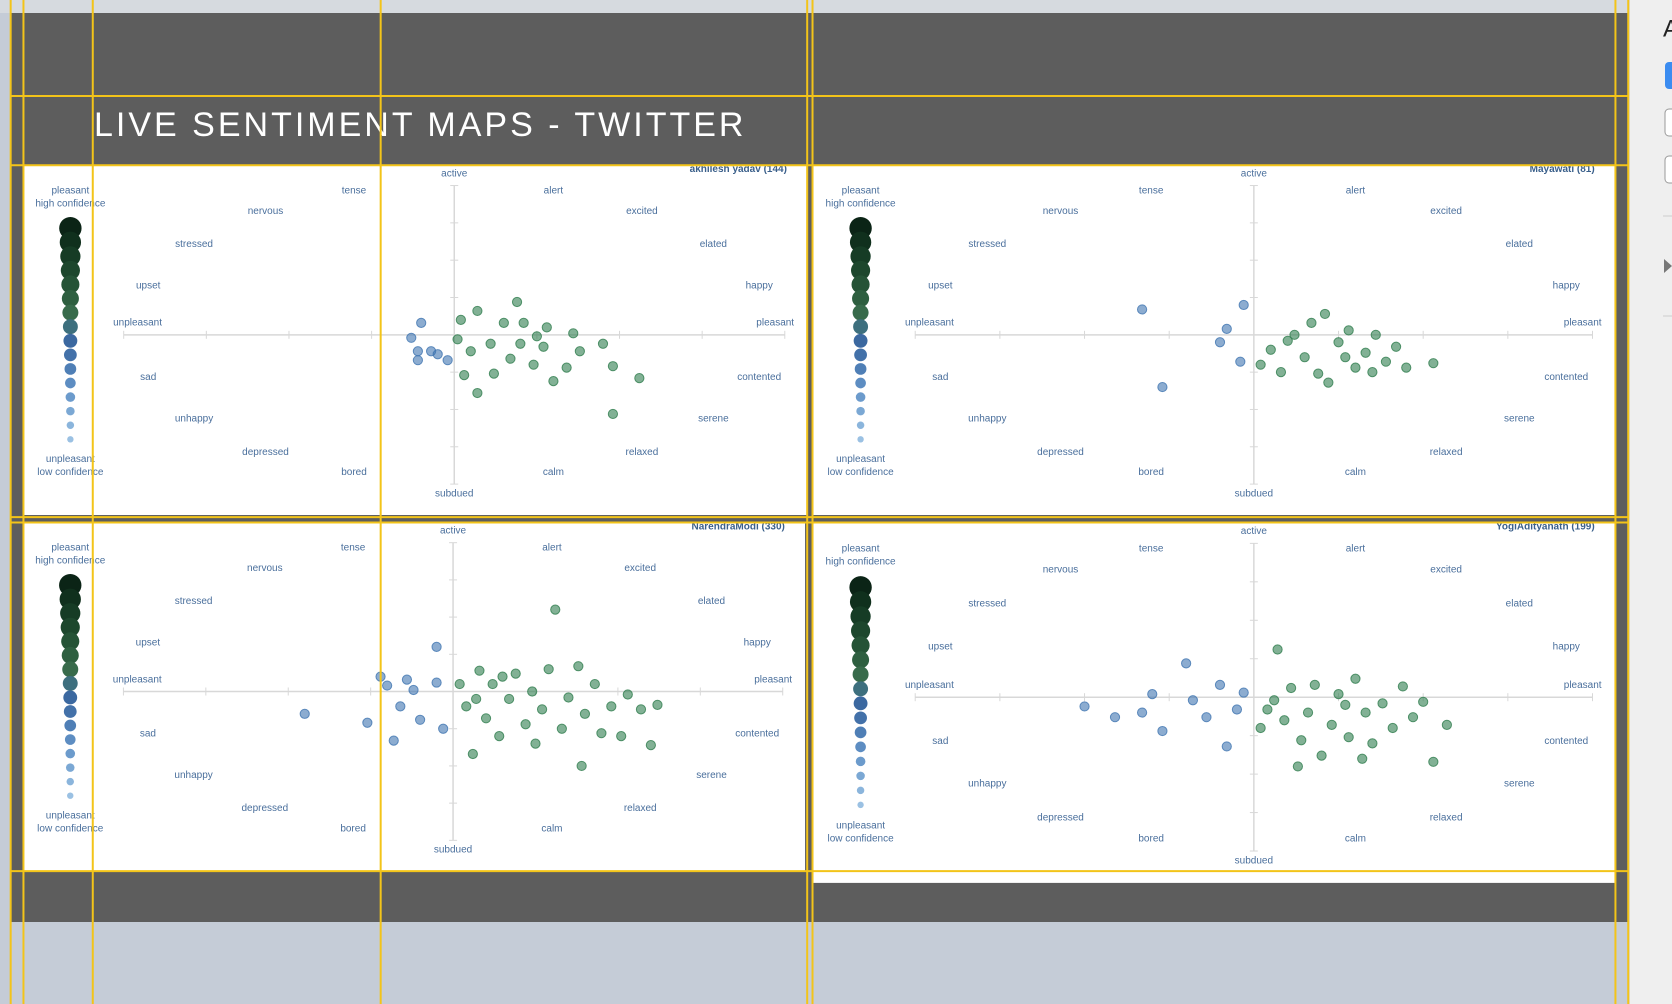 This screenshot has width=1672, height=1004. Describe the element at coordinates (713, 244) in the screenshot. I see `emotion-label: elated` at that location.